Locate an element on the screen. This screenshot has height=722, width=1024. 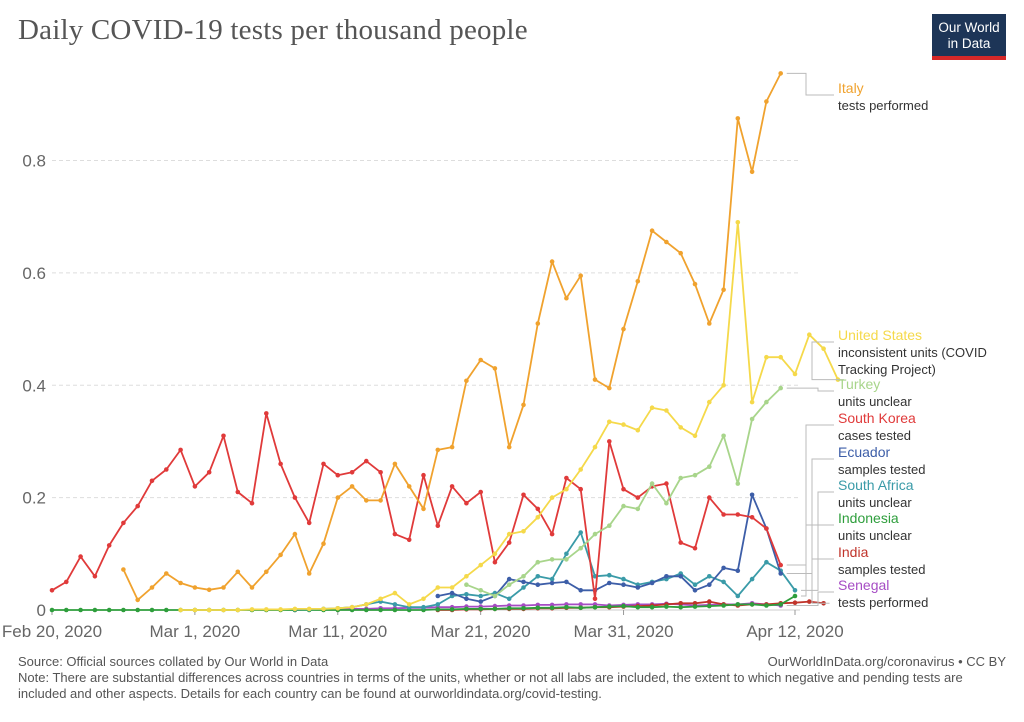
legend-connector is located at coordinates (810, 495).